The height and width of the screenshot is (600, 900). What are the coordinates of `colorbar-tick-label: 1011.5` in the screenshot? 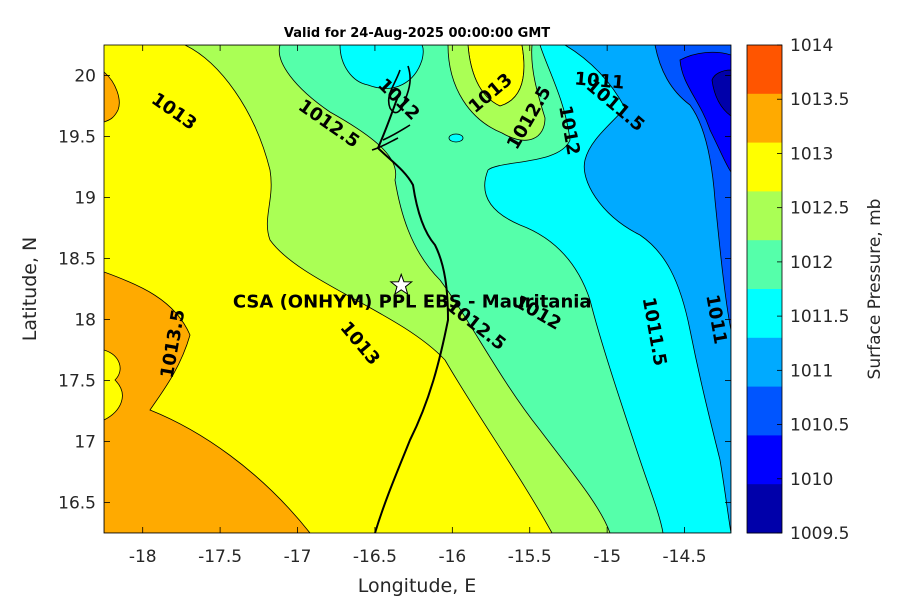 It's located at (819, 317).